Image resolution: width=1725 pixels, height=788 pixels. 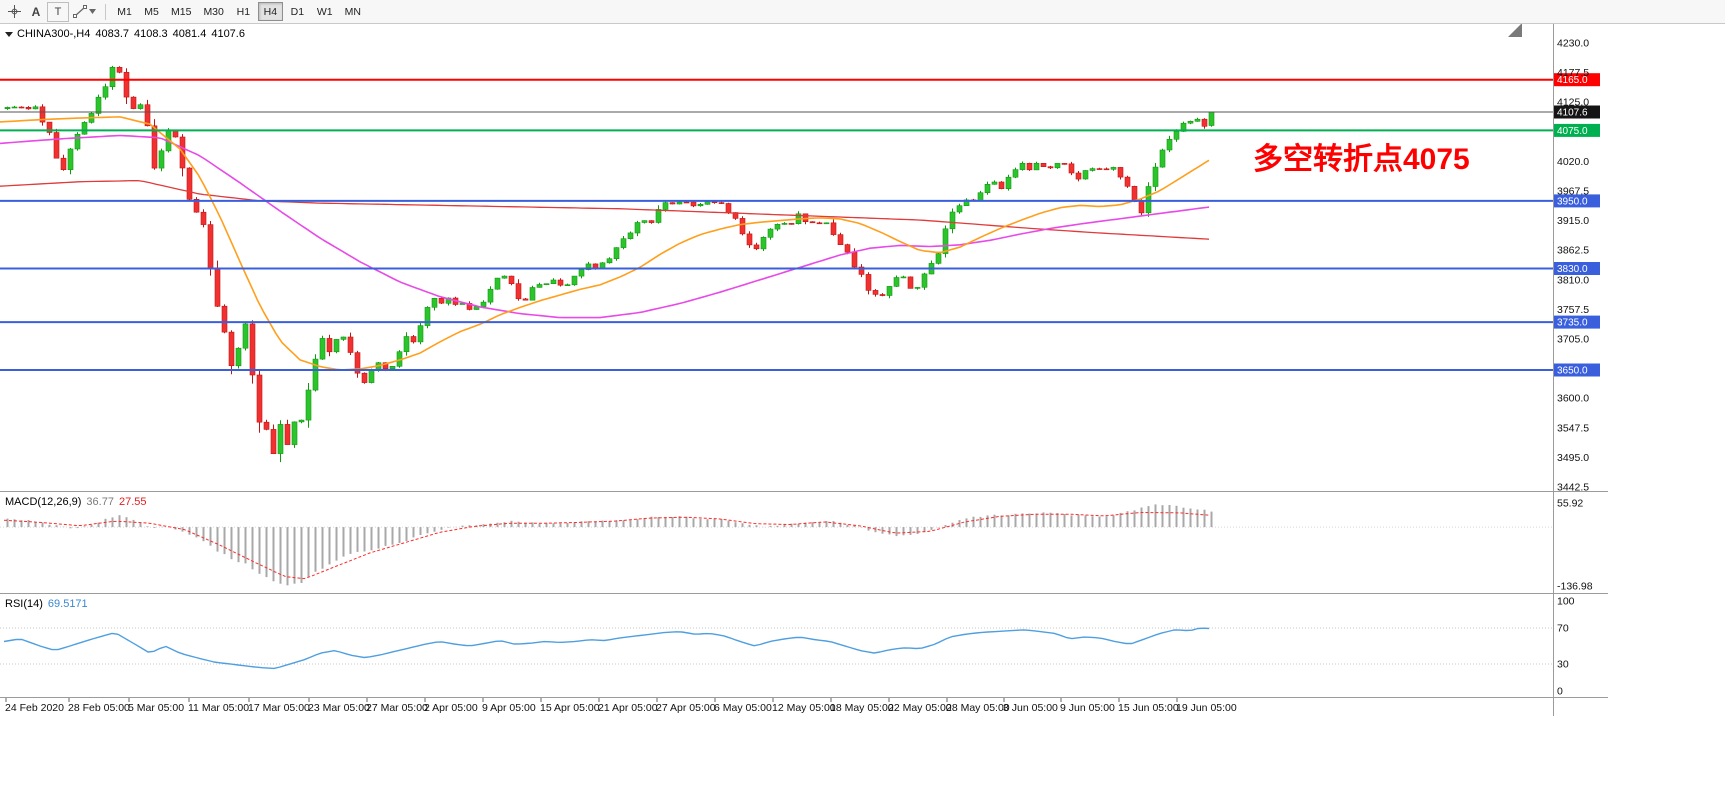 What do you see at coordinates (1563, 665) in the screenshot?
I see `svg-text: 30` at bounding box center [1563, 665].